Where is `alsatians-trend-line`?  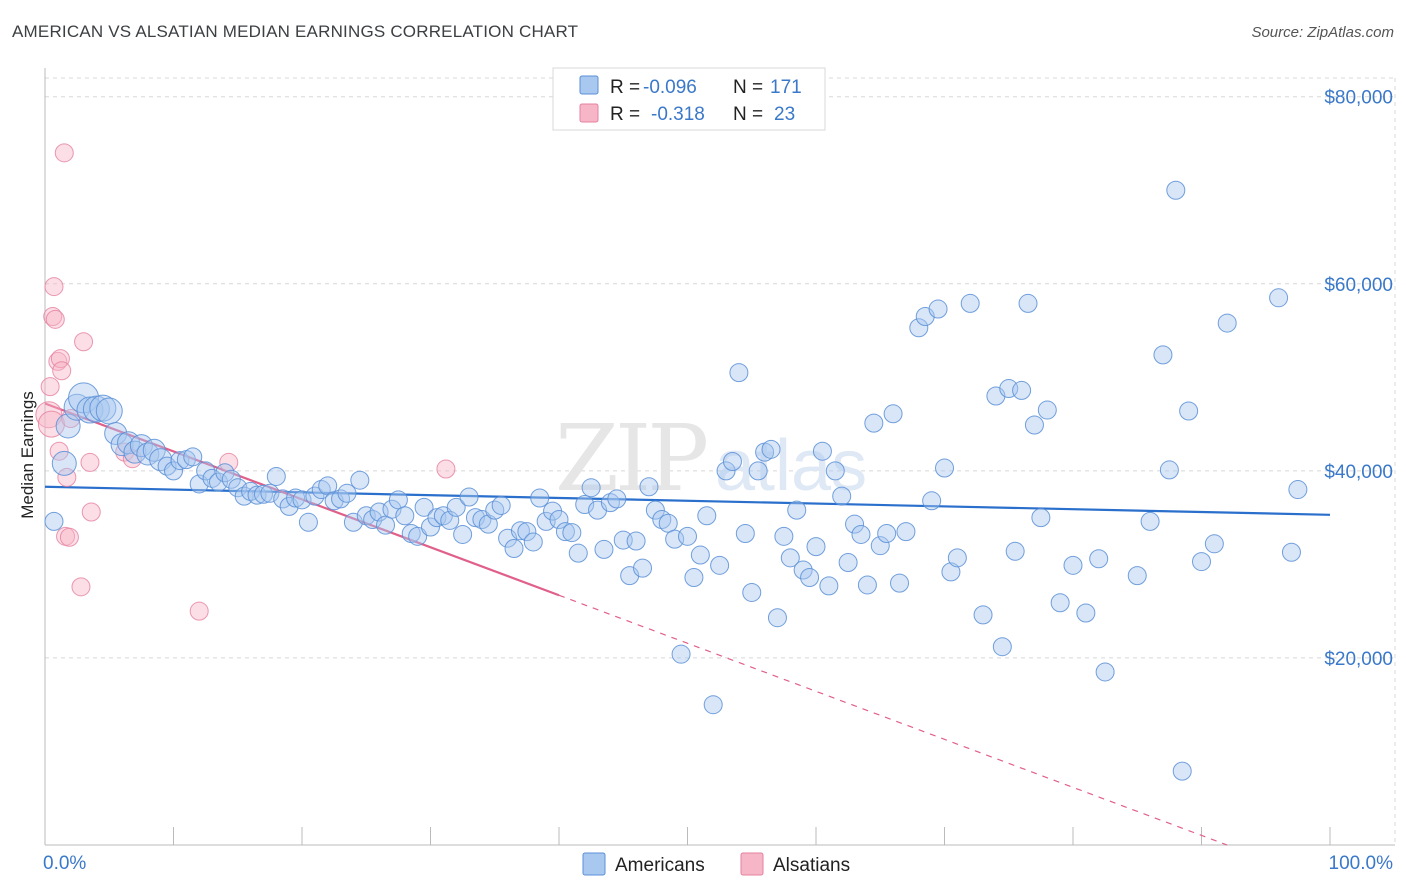 alsatians-trend-line is located at coordinates (302, 499).